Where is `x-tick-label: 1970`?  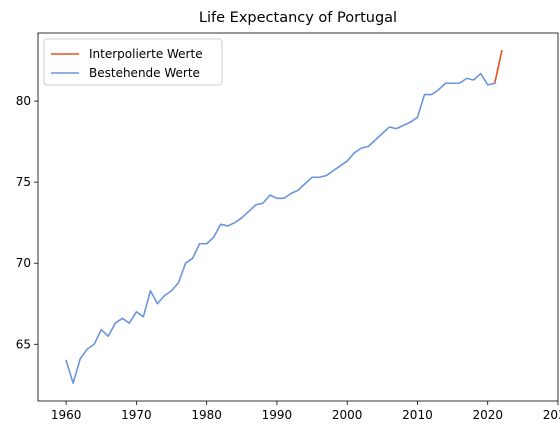 x-tick-label: 1970 is located at coordinates (136, 415).